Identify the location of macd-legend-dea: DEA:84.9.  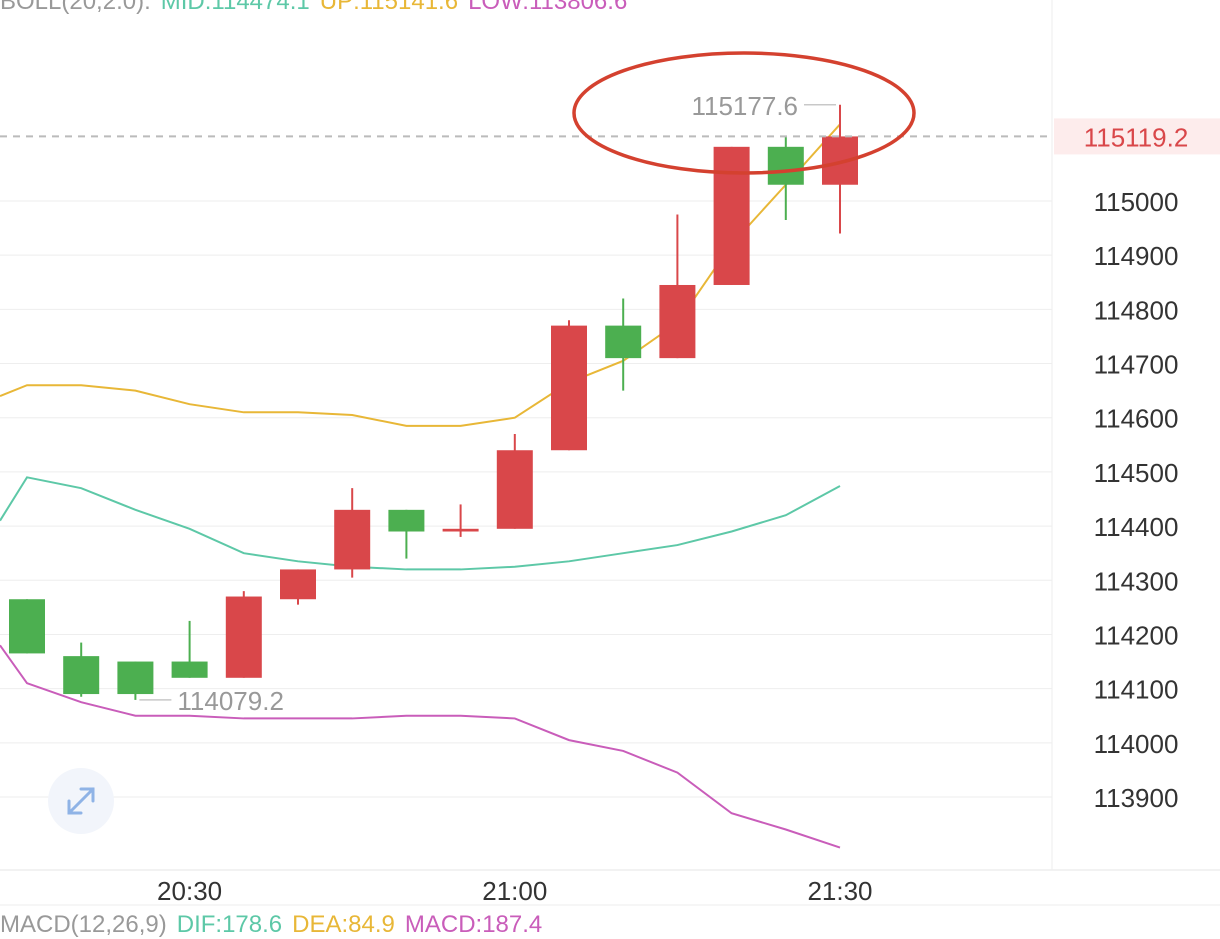
(343, 924).